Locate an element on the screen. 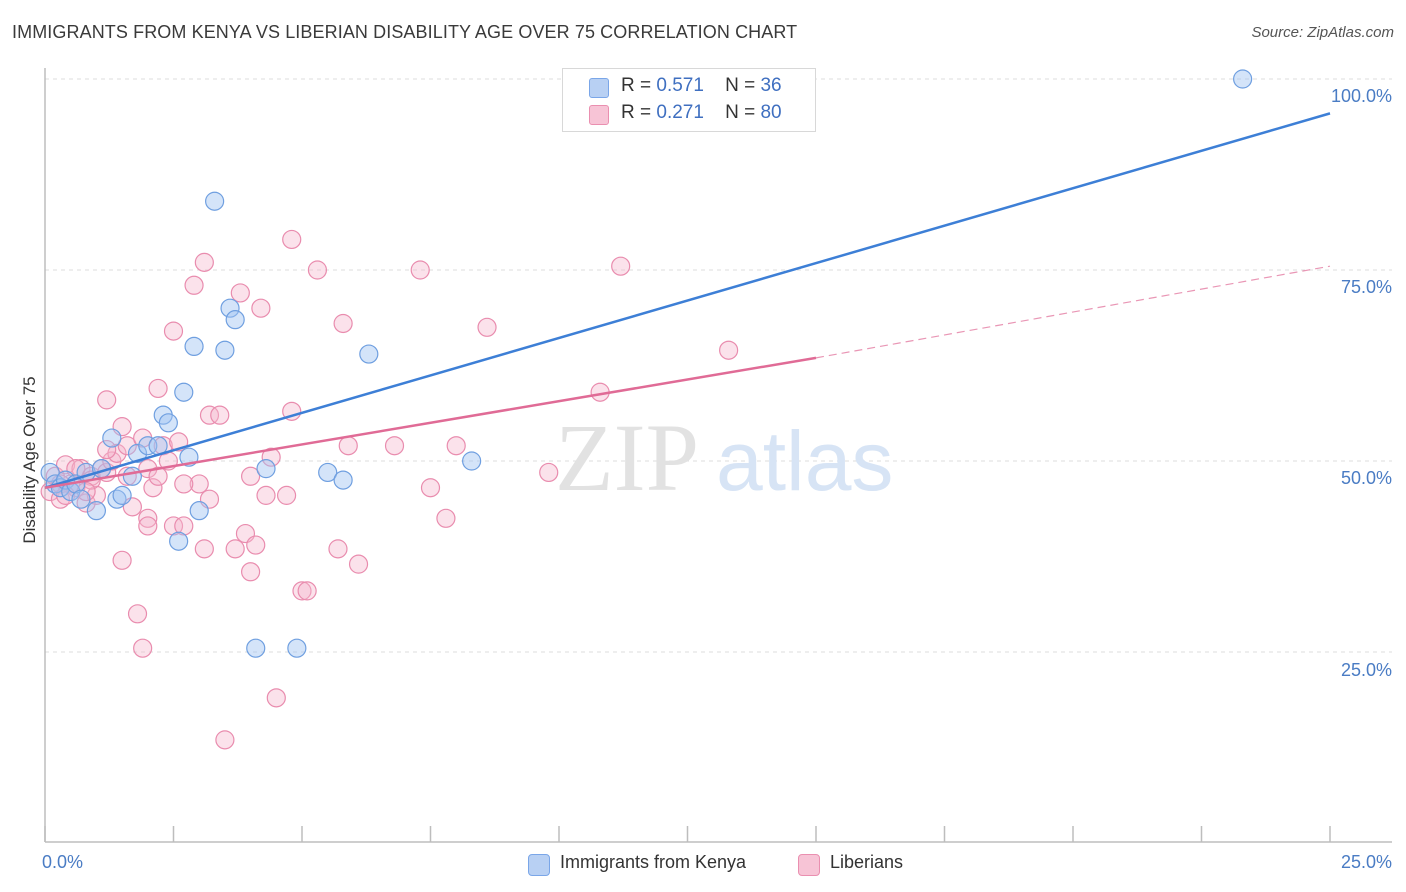  watermark: ZIP atlas is located at coordinates (724, 457).